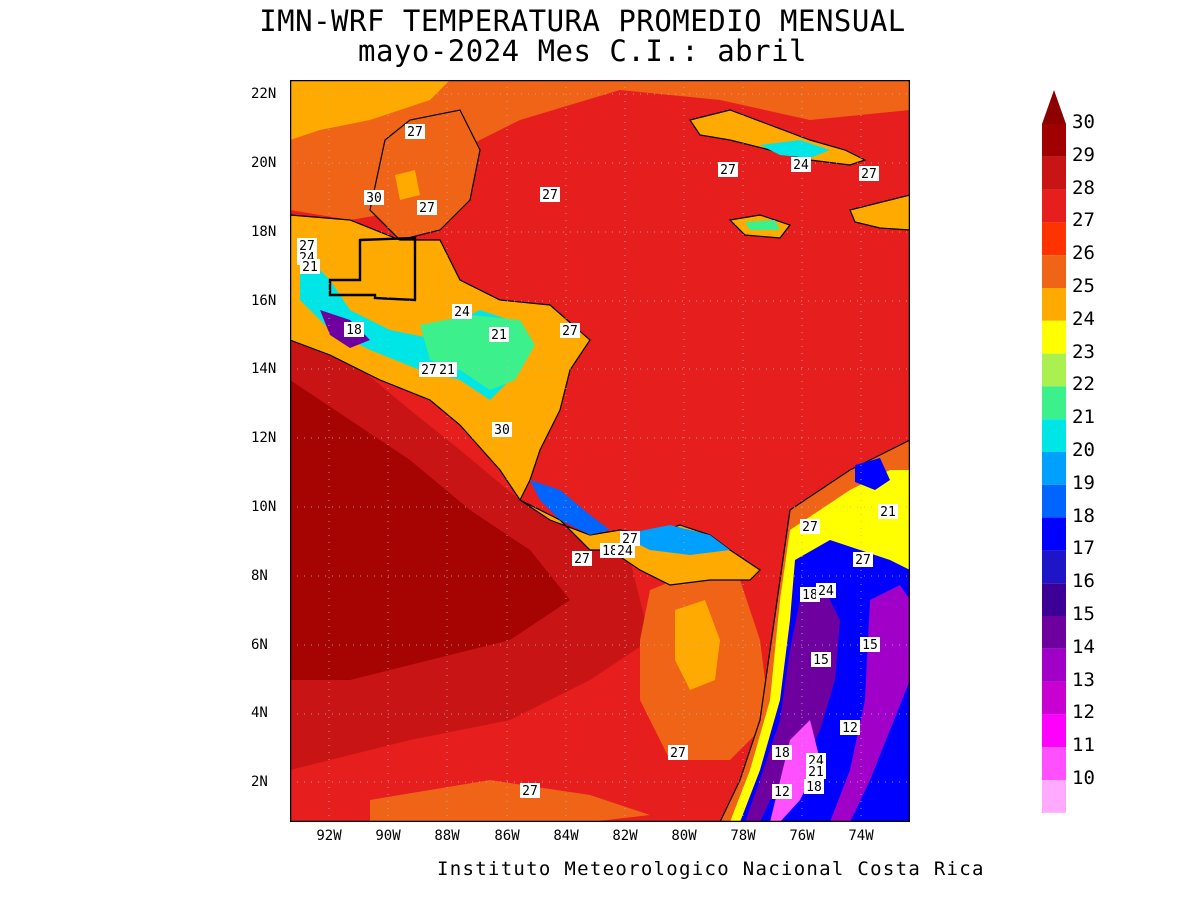 The image size is (1200, 900). I want to click on cuba-cool, so click(795, 149).